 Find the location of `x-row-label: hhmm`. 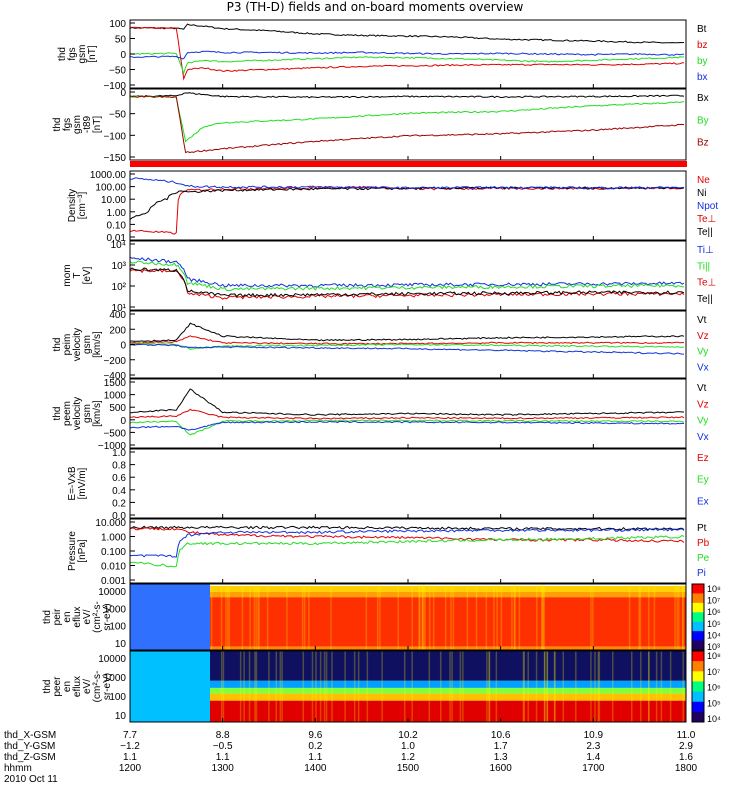

x-row-label: hhmm is located at coordinates (18, 768).